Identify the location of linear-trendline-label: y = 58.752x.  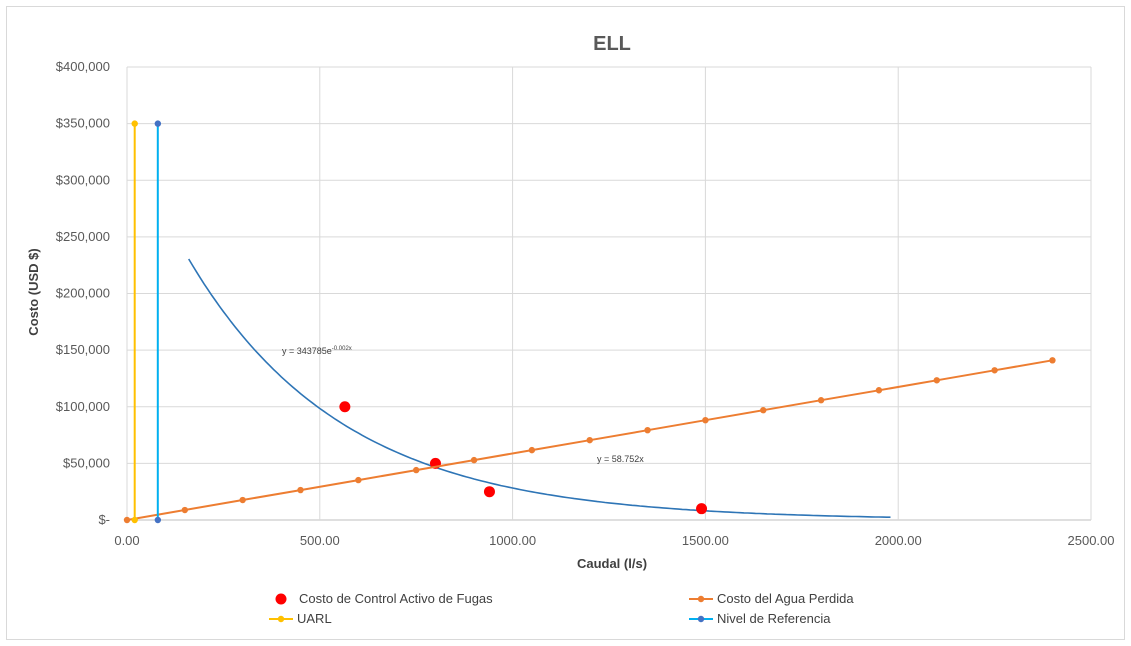
(620, 459).